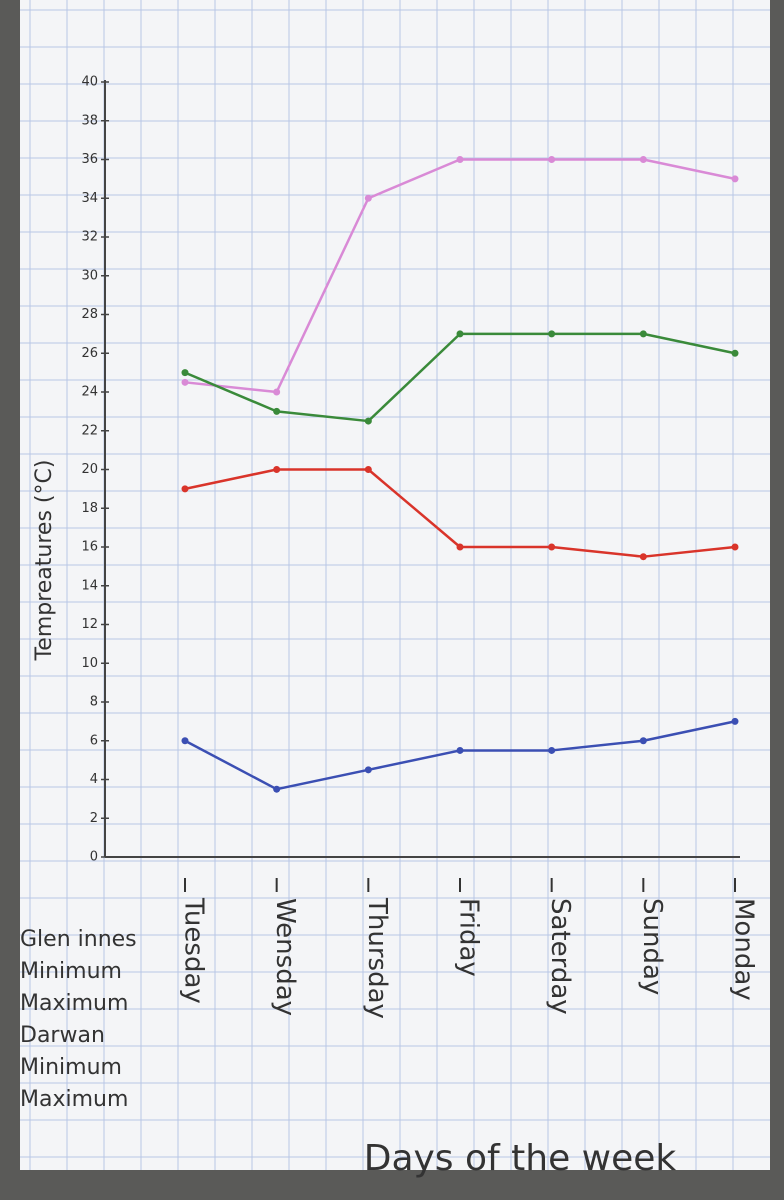  What do you see at coordinates (89, 392) in the screenshot?
I see `y-tick-label: 24` at bounding box center [89, 392].